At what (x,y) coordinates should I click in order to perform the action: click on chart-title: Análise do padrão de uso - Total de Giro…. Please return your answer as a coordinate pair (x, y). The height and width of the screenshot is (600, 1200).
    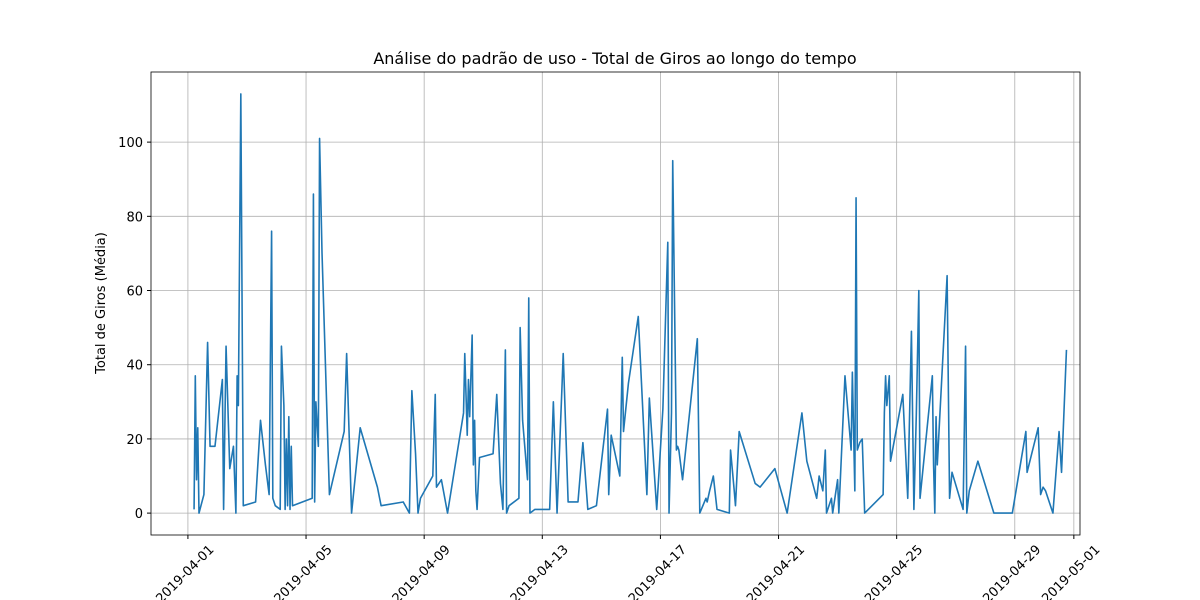
    Looking at the image, I should click on (614, 58).